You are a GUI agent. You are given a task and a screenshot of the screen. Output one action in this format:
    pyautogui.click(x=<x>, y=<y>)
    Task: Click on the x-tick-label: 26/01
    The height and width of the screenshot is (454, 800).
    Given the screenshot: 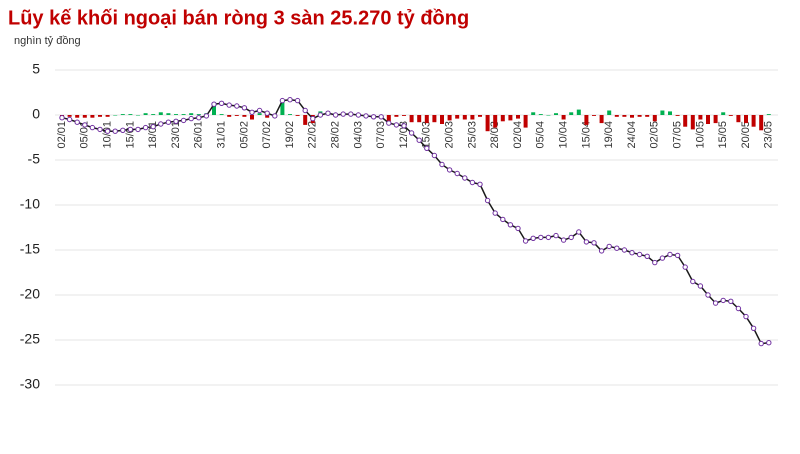 What is the action you would take?
    pyautogui.click(x=199, y=135)
    